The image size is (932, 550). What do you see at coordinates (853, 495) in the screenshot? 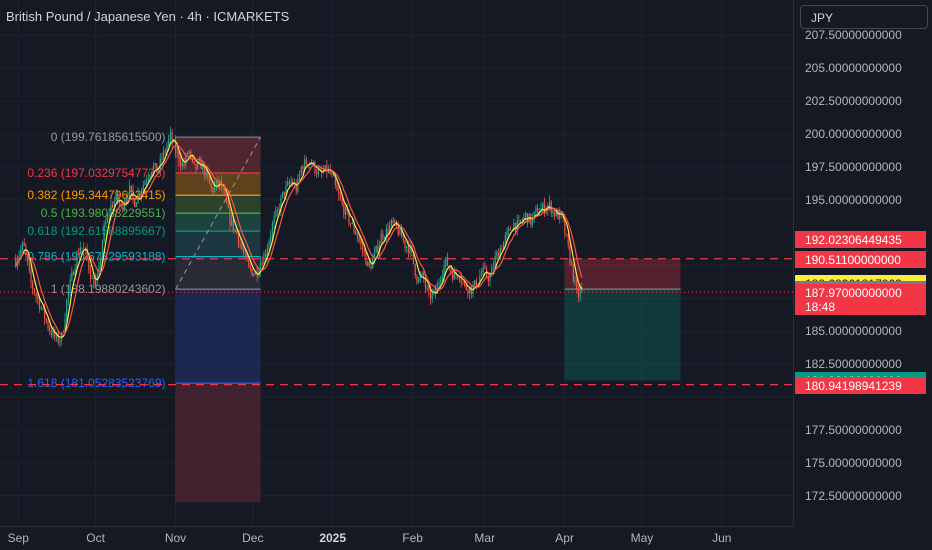
I see `price-tick-label: 172.50000000000` at bounding box center [853, 495].